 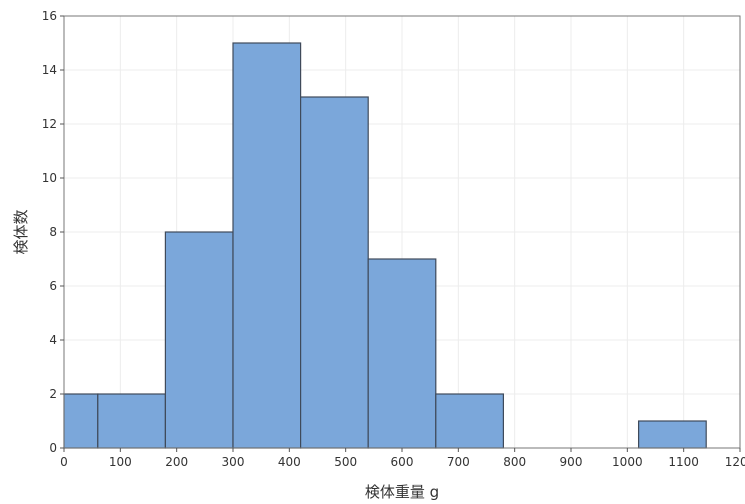 I want to click on x-tick-label: 200, so click(x=176, y=462).